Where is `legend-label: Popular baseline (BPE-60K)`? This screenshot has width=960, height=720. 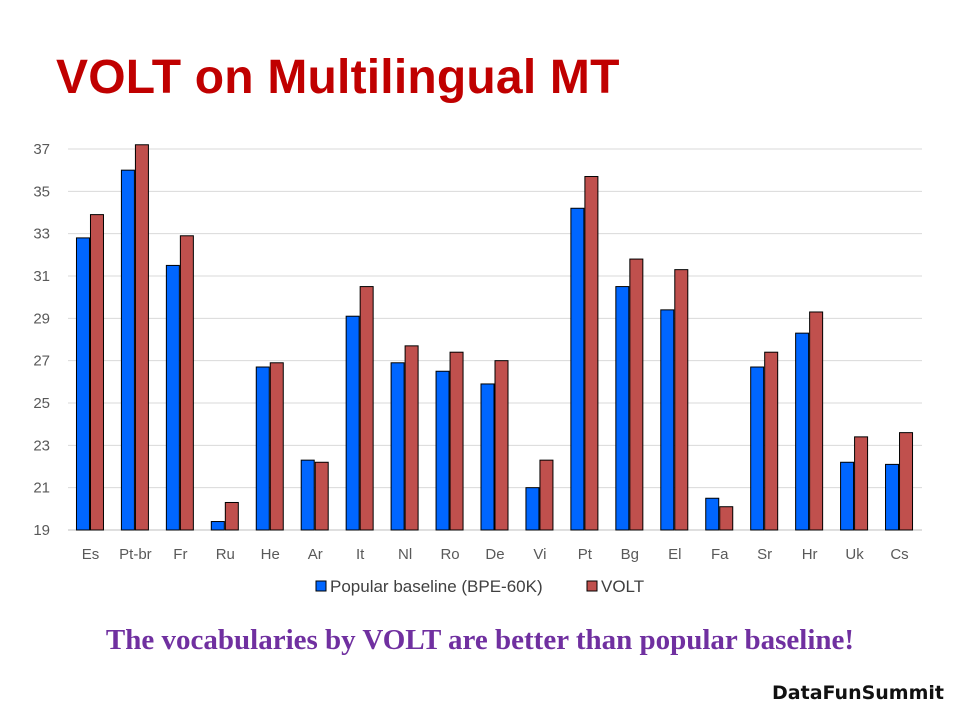
legend-label: Popular baseline (BPE-60K) is located at coordinates (436, 586).